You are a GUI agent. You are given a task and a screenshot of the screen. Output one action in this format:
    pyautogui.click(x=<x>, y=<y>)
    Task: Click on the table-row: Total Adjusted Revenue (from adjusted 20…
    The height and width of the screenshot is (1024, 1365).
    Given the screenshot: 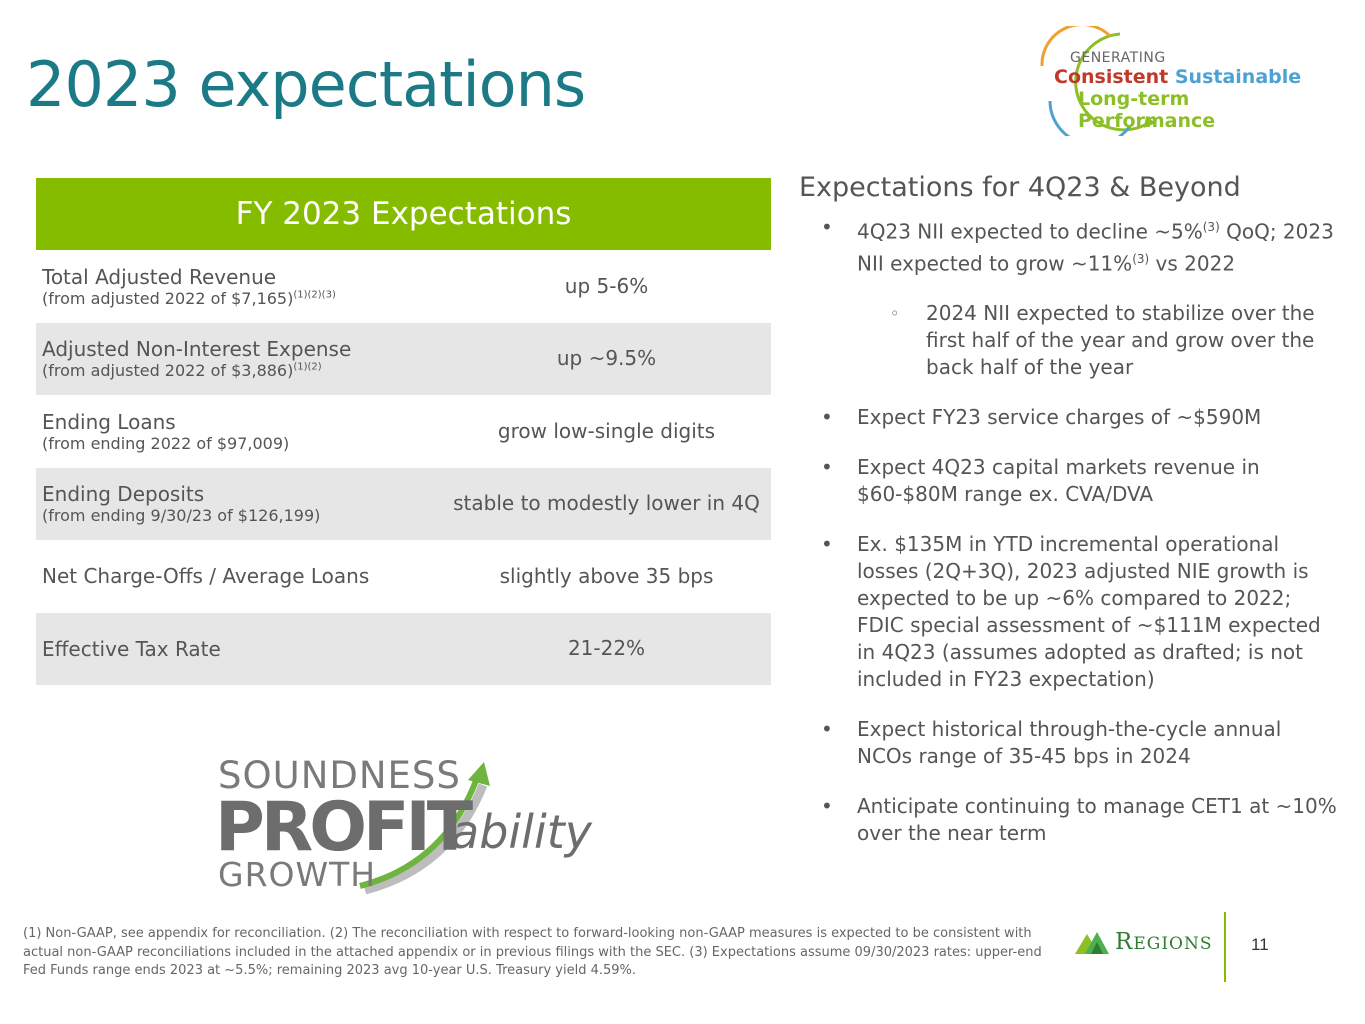 What is the action you would take?
    pyautogui.click(x=403, y=286)
    